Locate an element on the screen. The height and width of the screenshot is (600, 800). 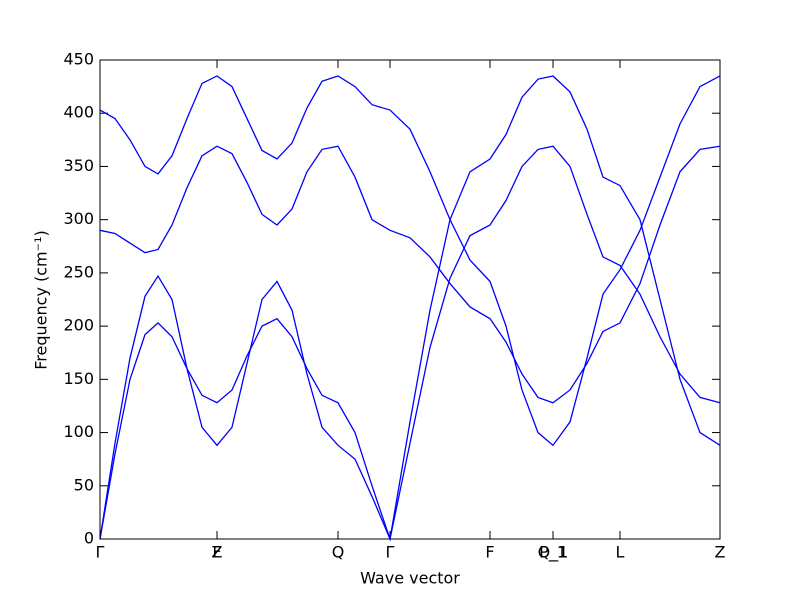
x-axis-label: Wave vector is located at coordinates (410, 578).